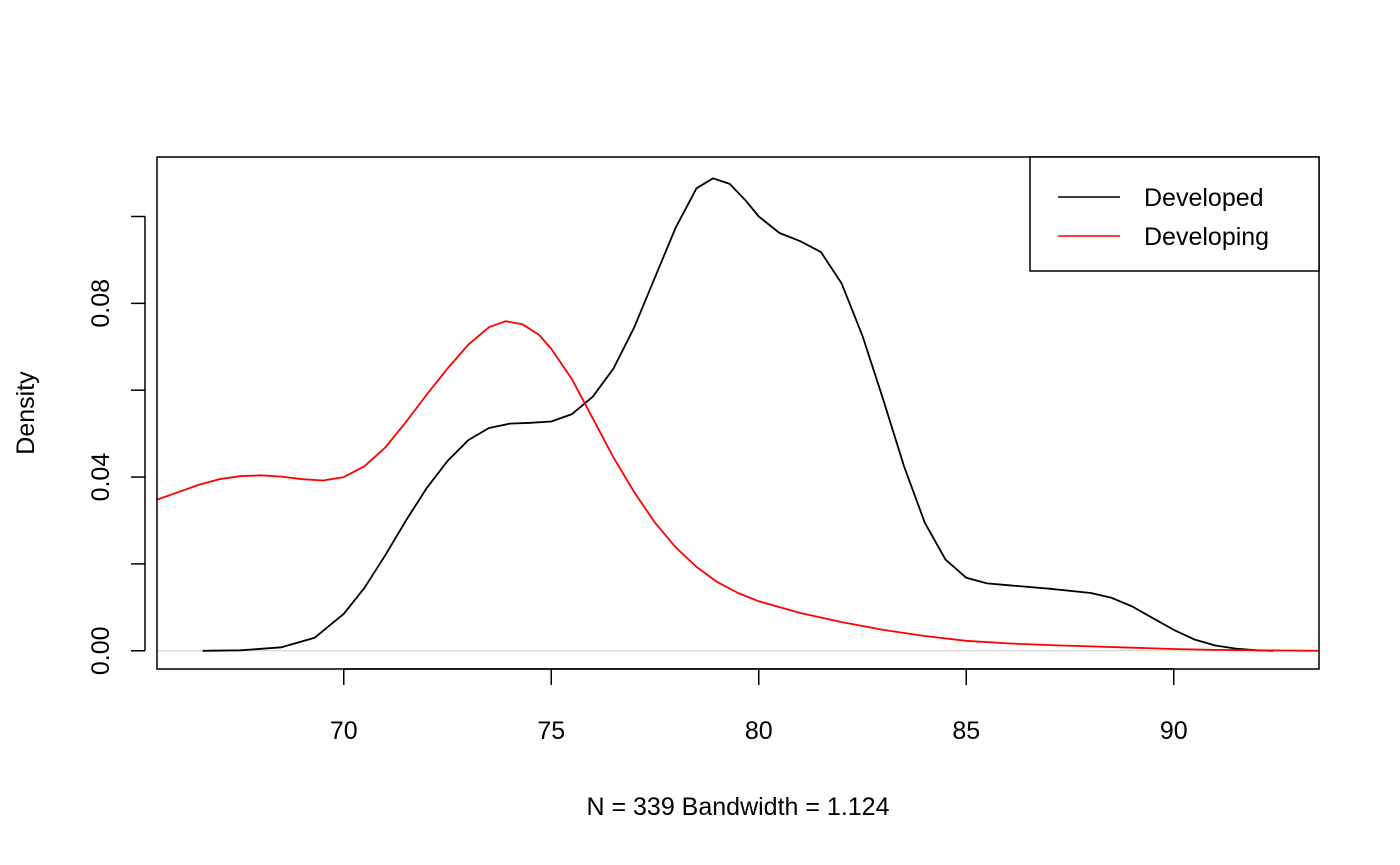 The image size is (1400, 865). Describe the element at coordinates (759, 731) in the screenshot. I see `x-tick-label: 80` at that location.